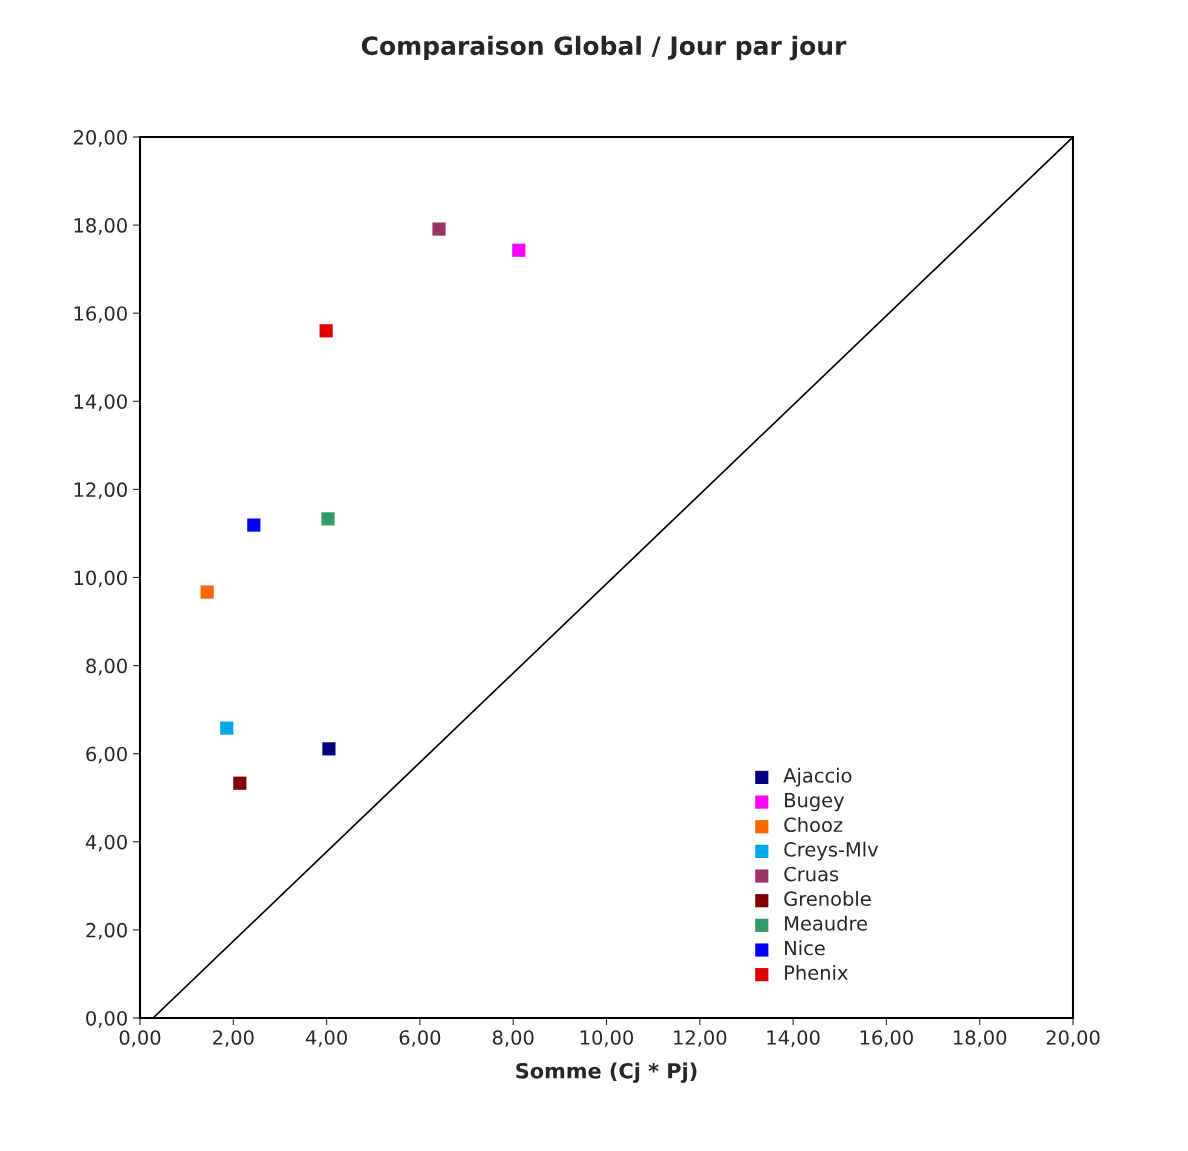  I want to click on y-tick-label: 14,00, so click(100, 402).